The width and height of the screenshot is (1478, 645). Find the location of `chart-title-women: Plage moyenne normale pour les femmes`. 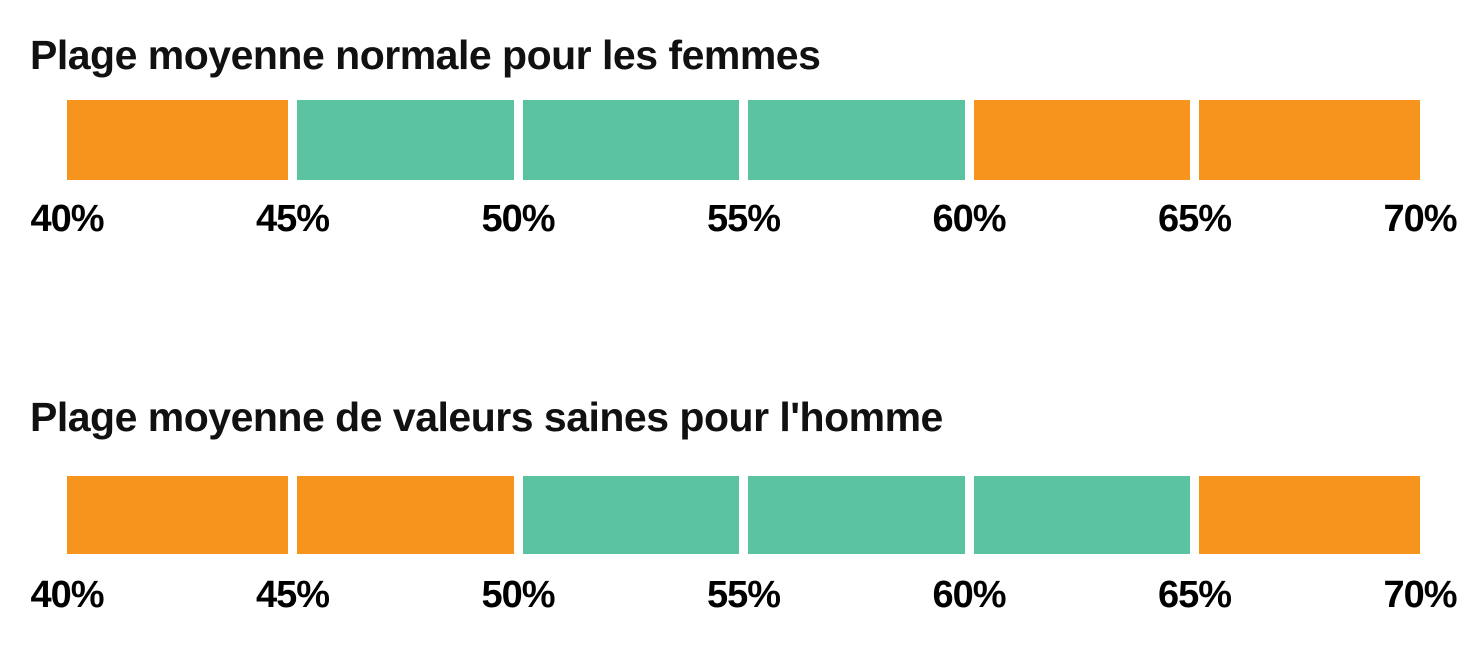

chart-title-women: Plage moyenne normale pour les femmes is located at coordinates (425, 55).